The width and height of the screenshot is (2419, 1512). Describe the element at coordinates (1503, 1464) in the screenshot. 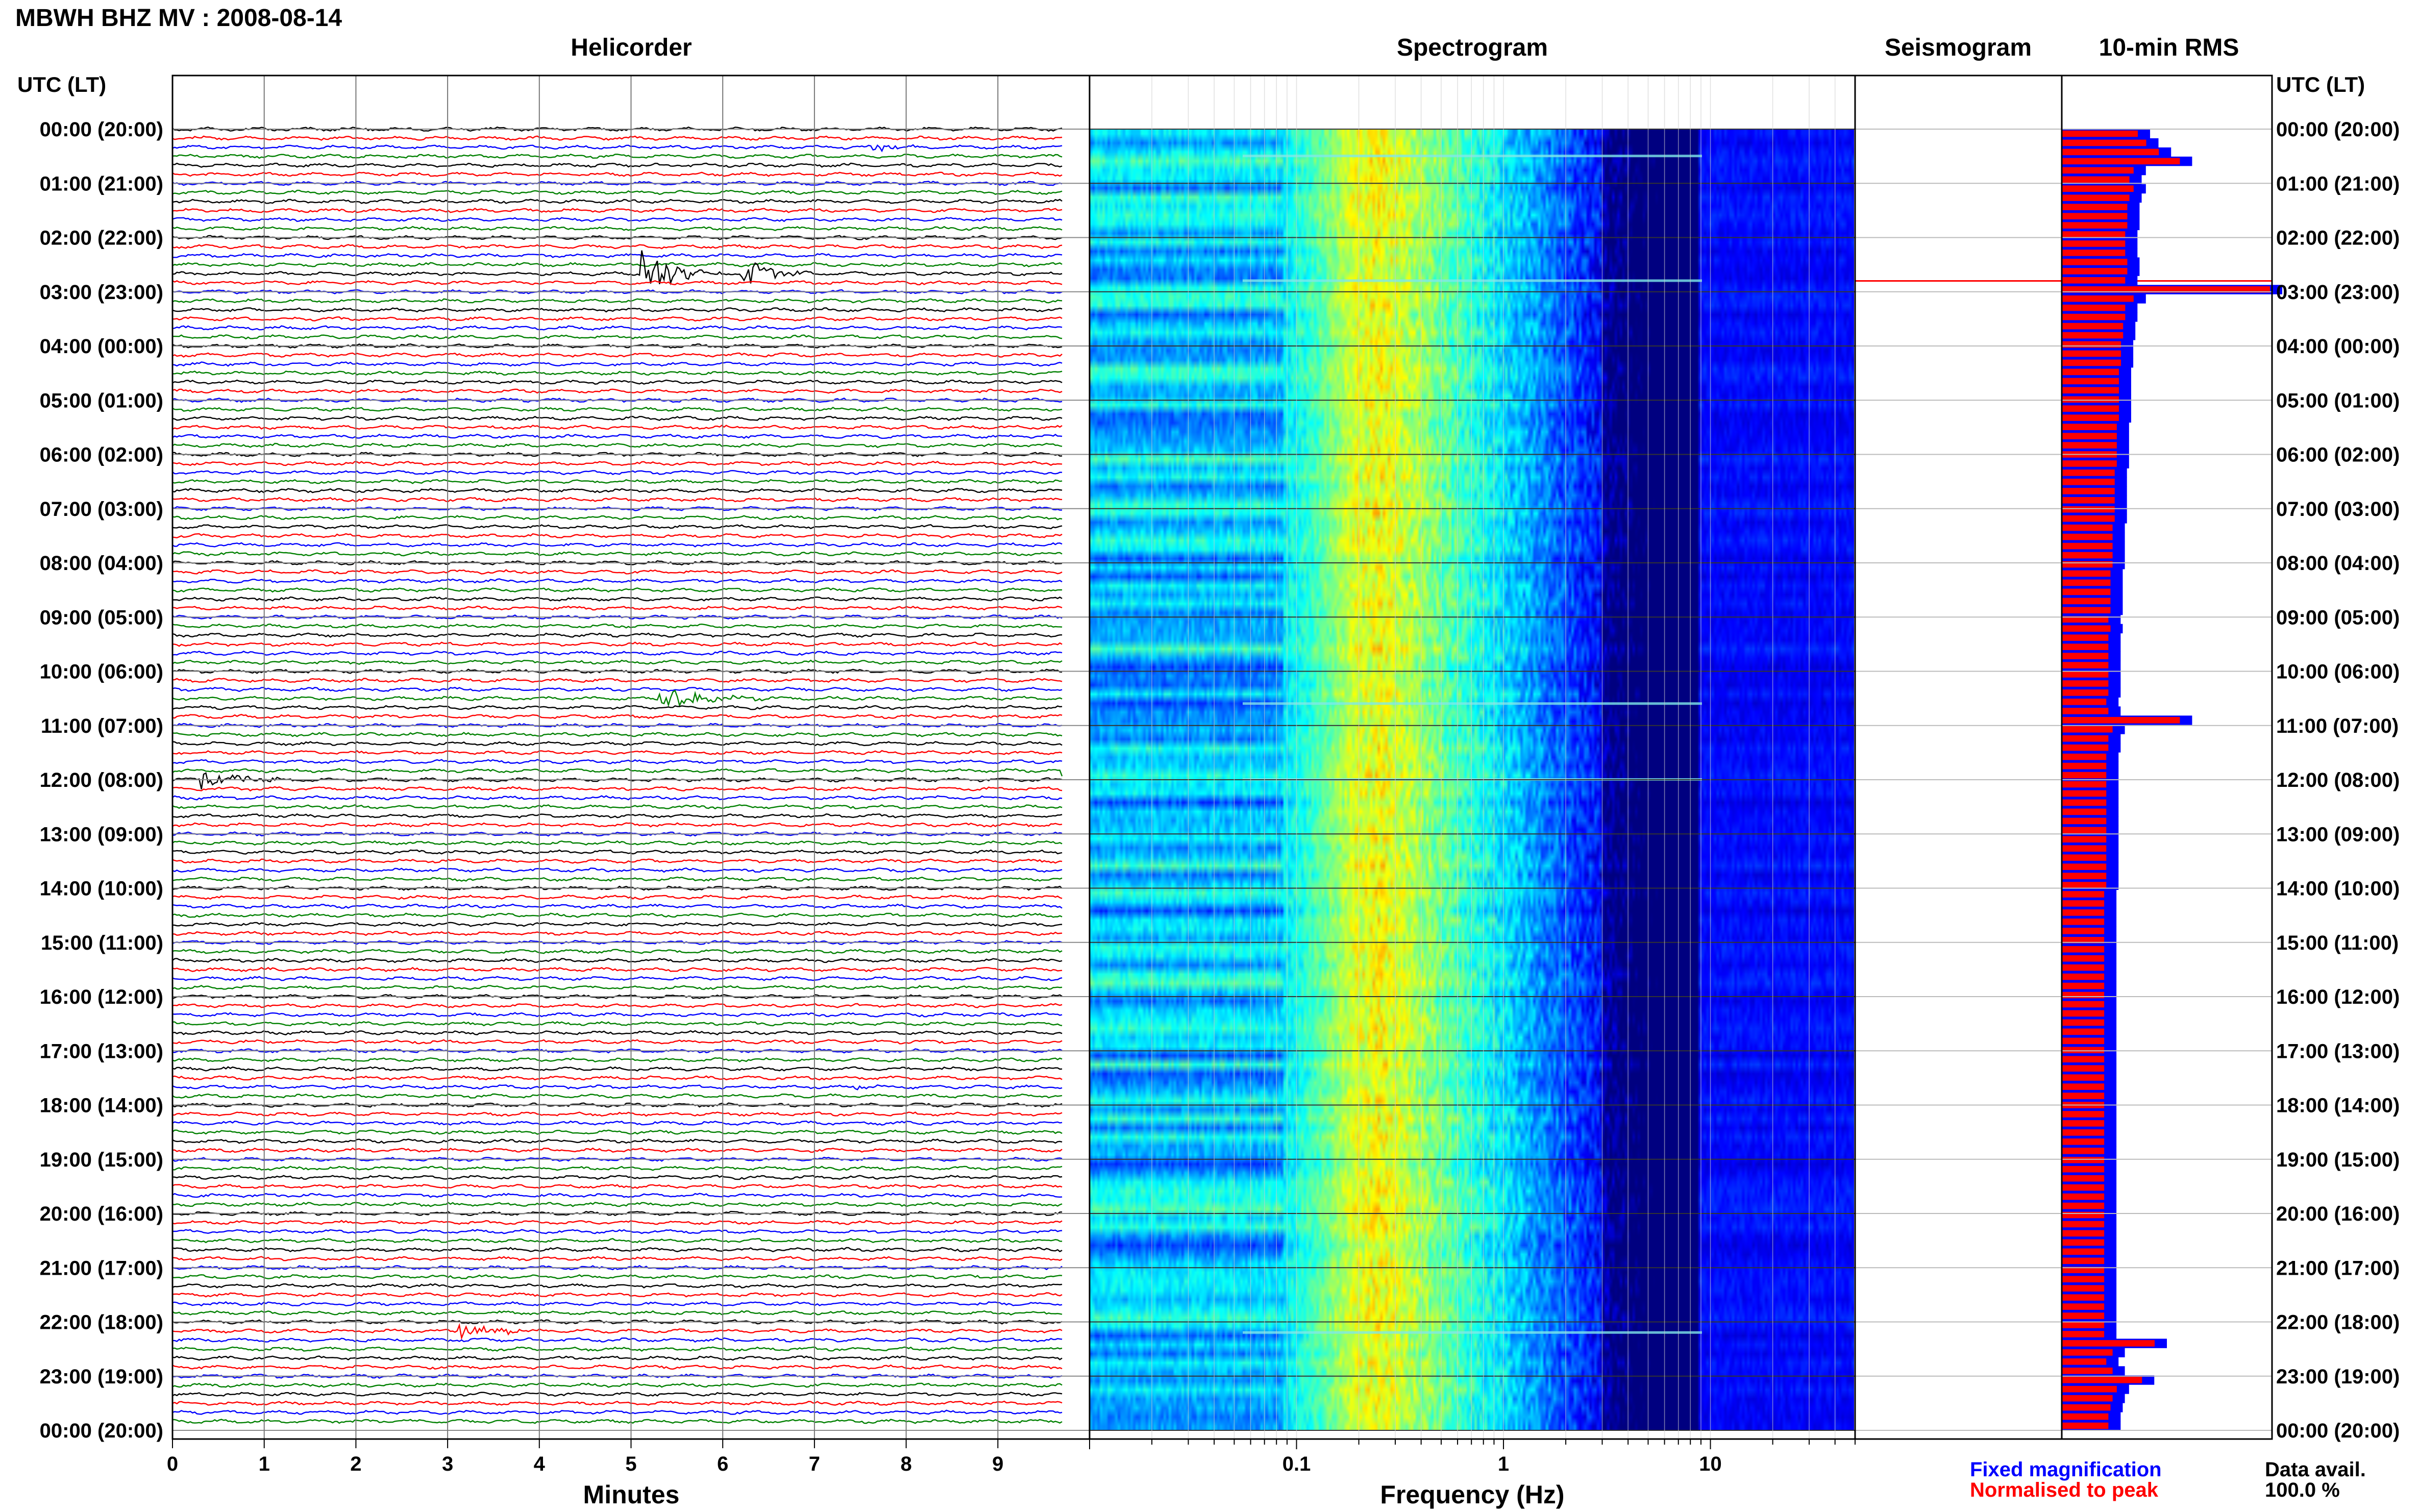

I see `frequency-tick-label: 1` at that location.